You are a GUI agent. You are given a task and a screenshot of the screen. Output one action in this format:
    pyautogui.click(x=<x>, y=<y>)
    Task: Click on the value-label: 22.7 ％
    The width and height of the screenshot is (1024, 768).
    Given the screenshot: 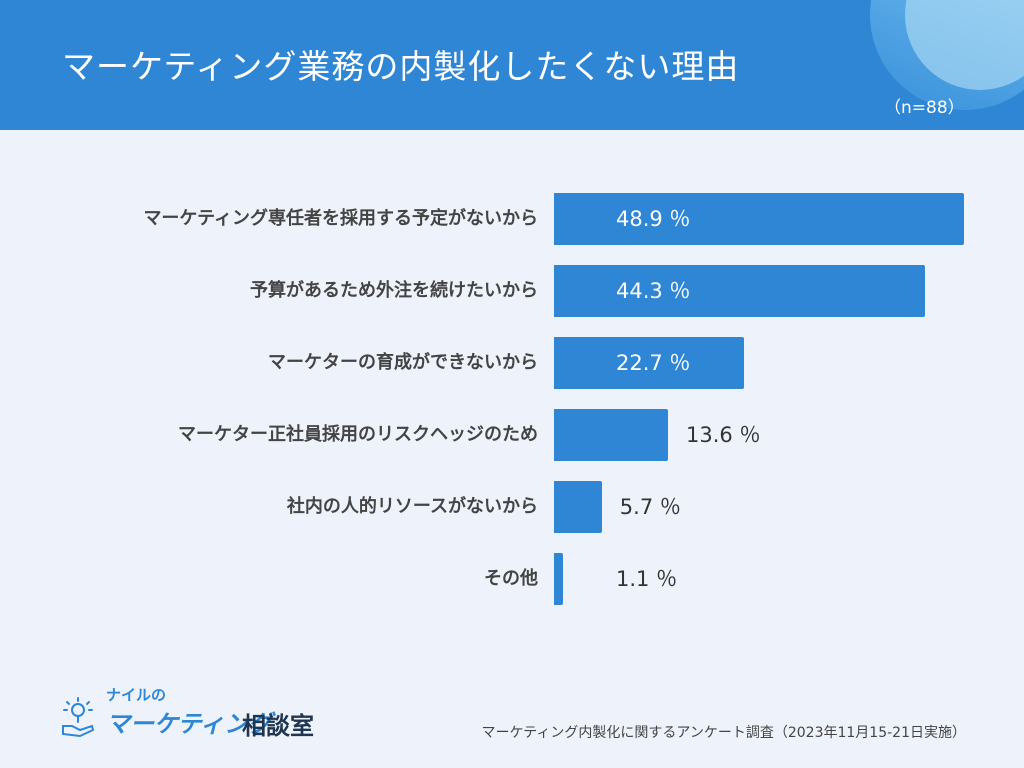 What is the action you would take?
    pyautogui.click(x=653, y=363)
    